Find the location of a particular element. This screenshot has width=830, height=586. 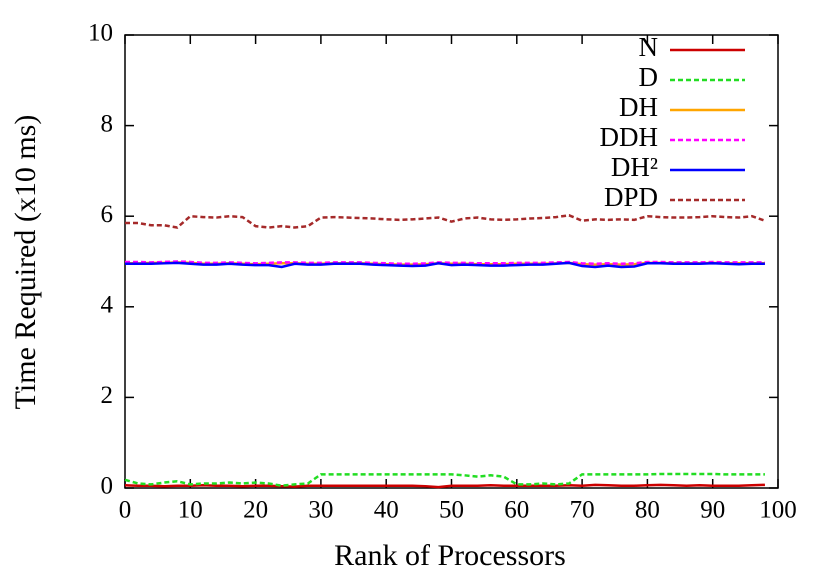

x-tick-label: 10 is located at coordinates (190, 510).